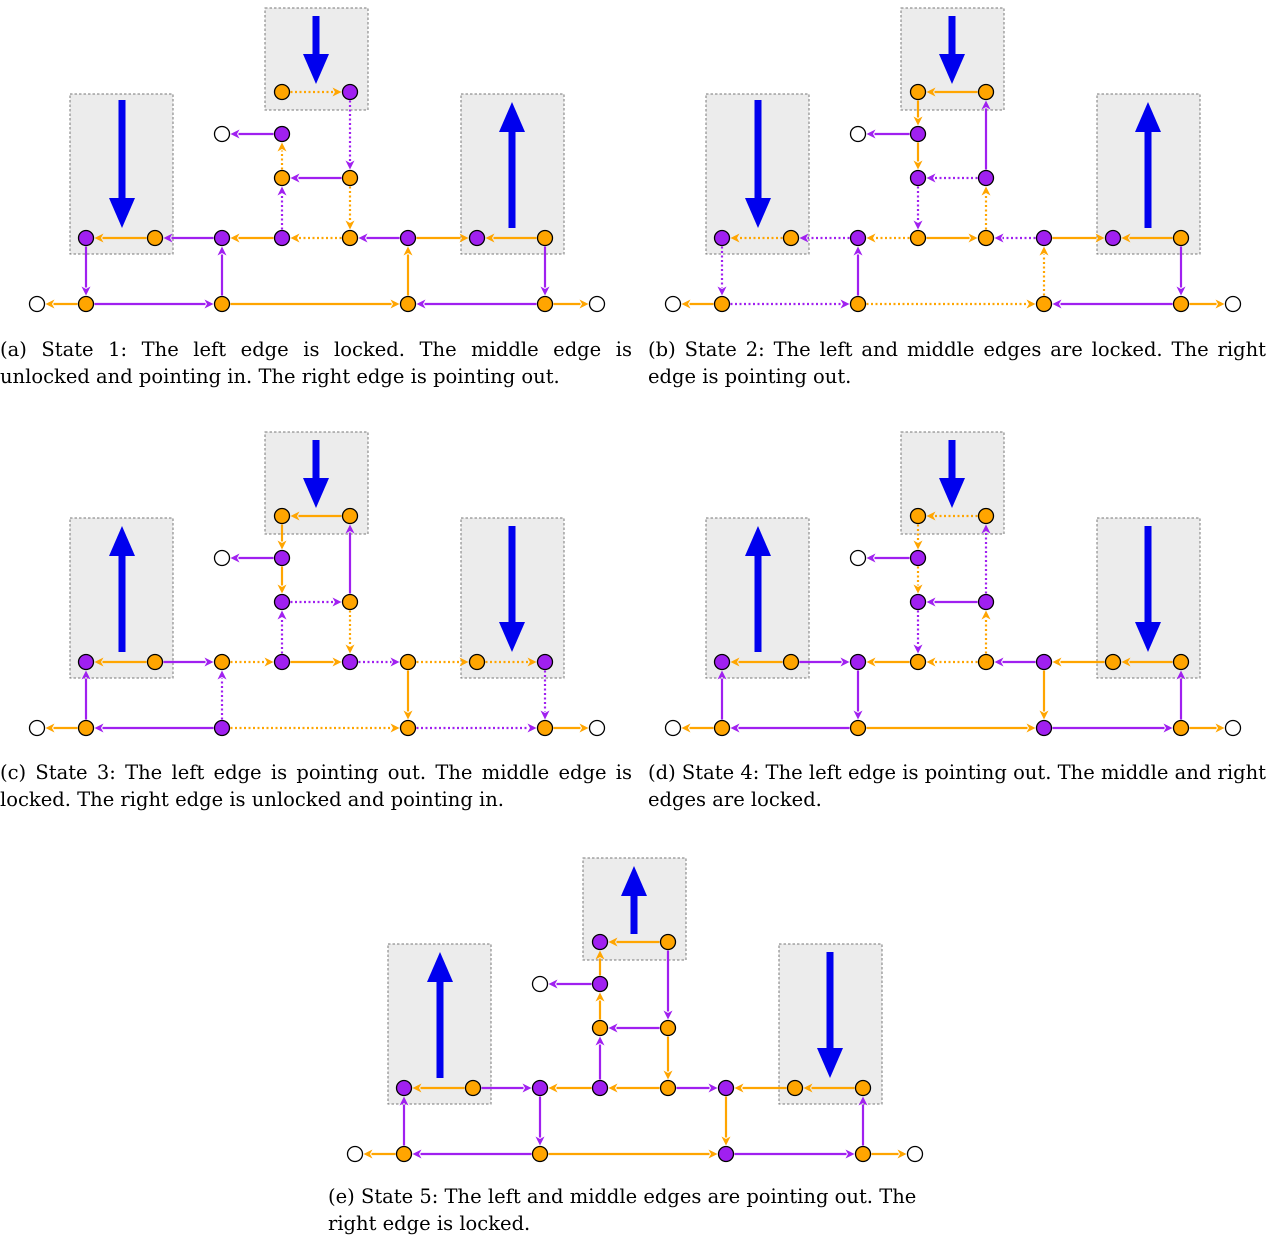  Describe the element at coordinates (986, 632) in the screenshot. I see `edge-M3-U3` at that location.